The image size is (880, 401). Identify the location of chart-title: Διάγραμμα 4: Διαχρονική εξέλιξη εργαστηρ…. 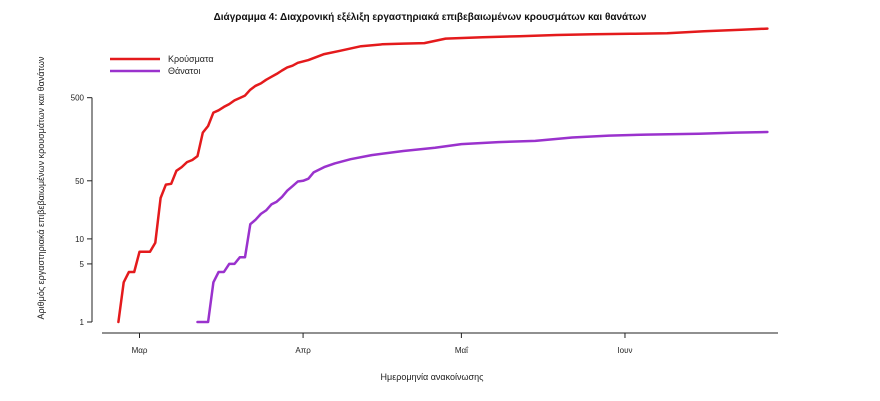
(430, 17).